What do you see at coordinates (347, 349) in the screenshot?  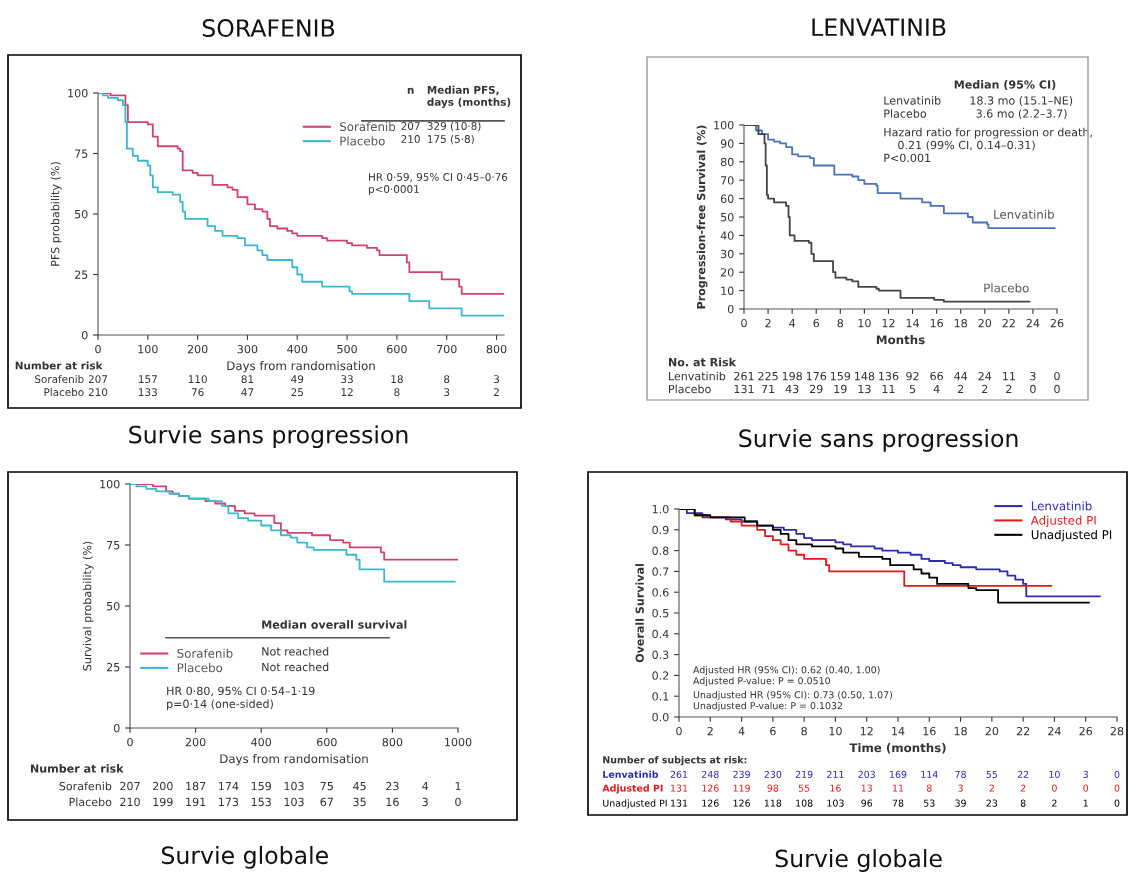 I see `x-tick-label: 500` at bounding box center [347, 349].